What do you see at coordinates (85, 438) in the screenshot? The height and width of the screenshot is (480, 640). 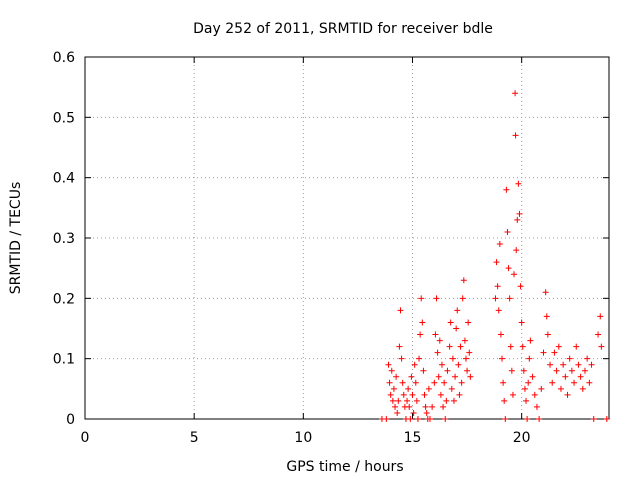 I see `x-tick-label: 0` at bounding box center [85, 438].